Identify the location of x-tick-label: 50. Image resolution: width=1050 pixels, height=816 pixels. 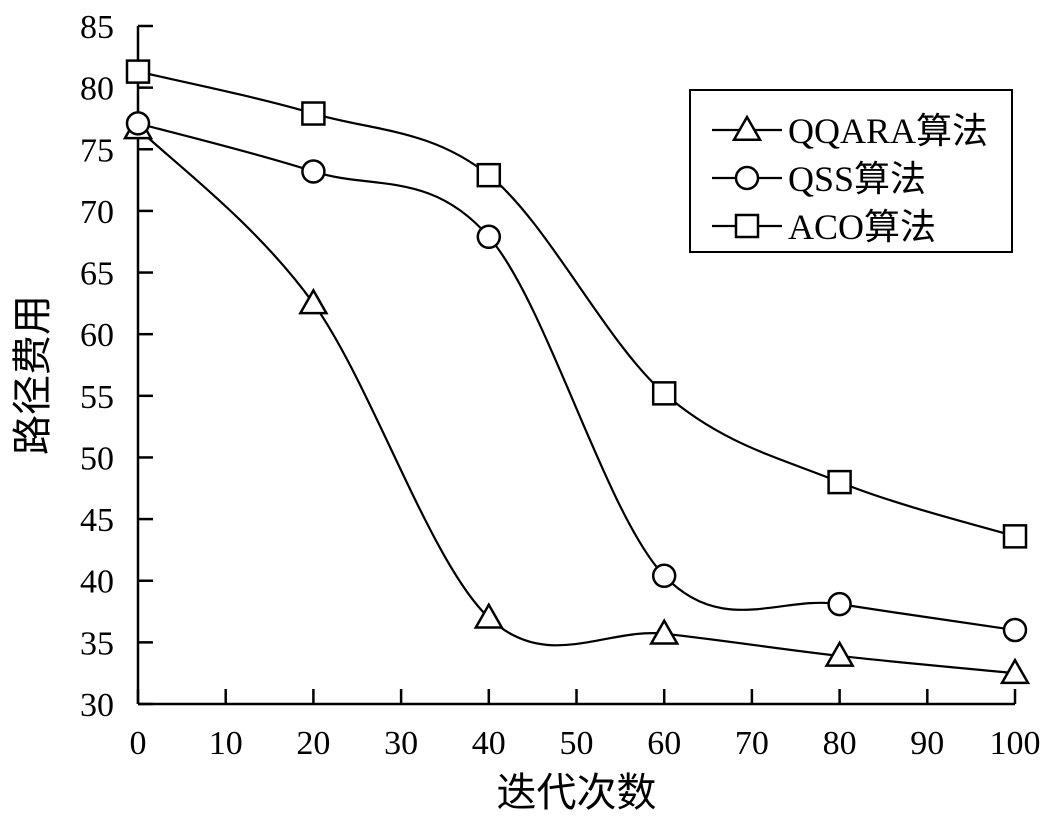
(577, 743).